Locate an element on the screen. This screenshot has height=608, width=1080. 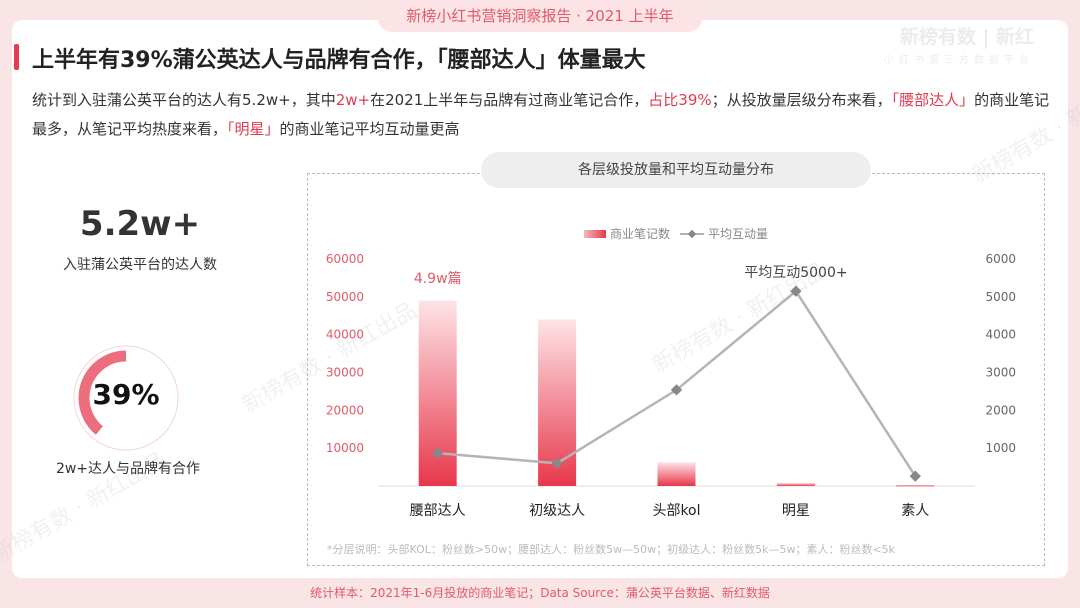
x-tick-label: 初级达人 is located at coordinates (557, 510).